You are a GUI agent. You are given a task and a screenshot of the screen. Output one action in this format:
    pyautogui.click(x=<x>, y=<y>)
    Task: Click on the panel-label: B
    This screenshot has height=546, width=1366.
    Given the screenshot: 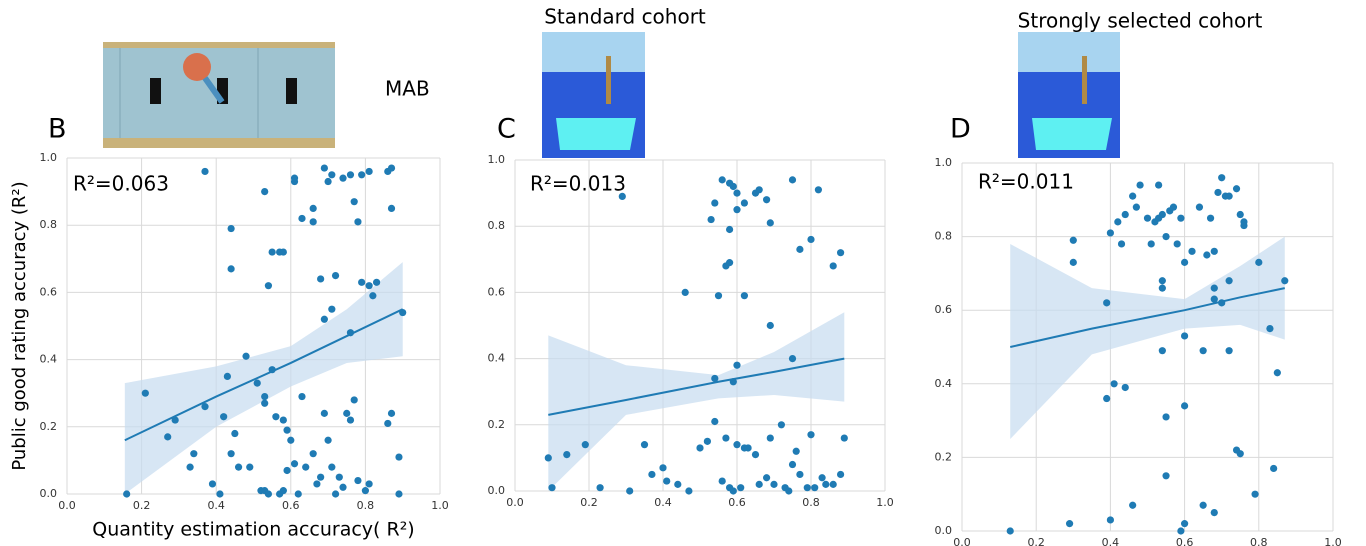 What is the action you would take?
    pyautogui.click(x=57, y=129)
    